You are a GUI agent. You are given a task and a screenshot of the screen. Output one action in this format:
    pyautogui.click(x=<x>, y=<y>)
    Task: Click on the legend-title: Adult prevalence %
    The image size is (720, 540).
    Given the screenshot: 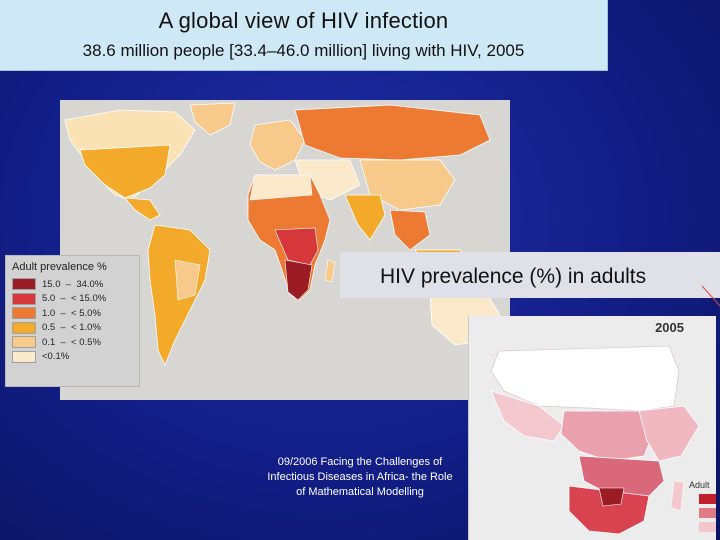 What is the action you would take?
    pyautogui.click(x=59, y=267)
    